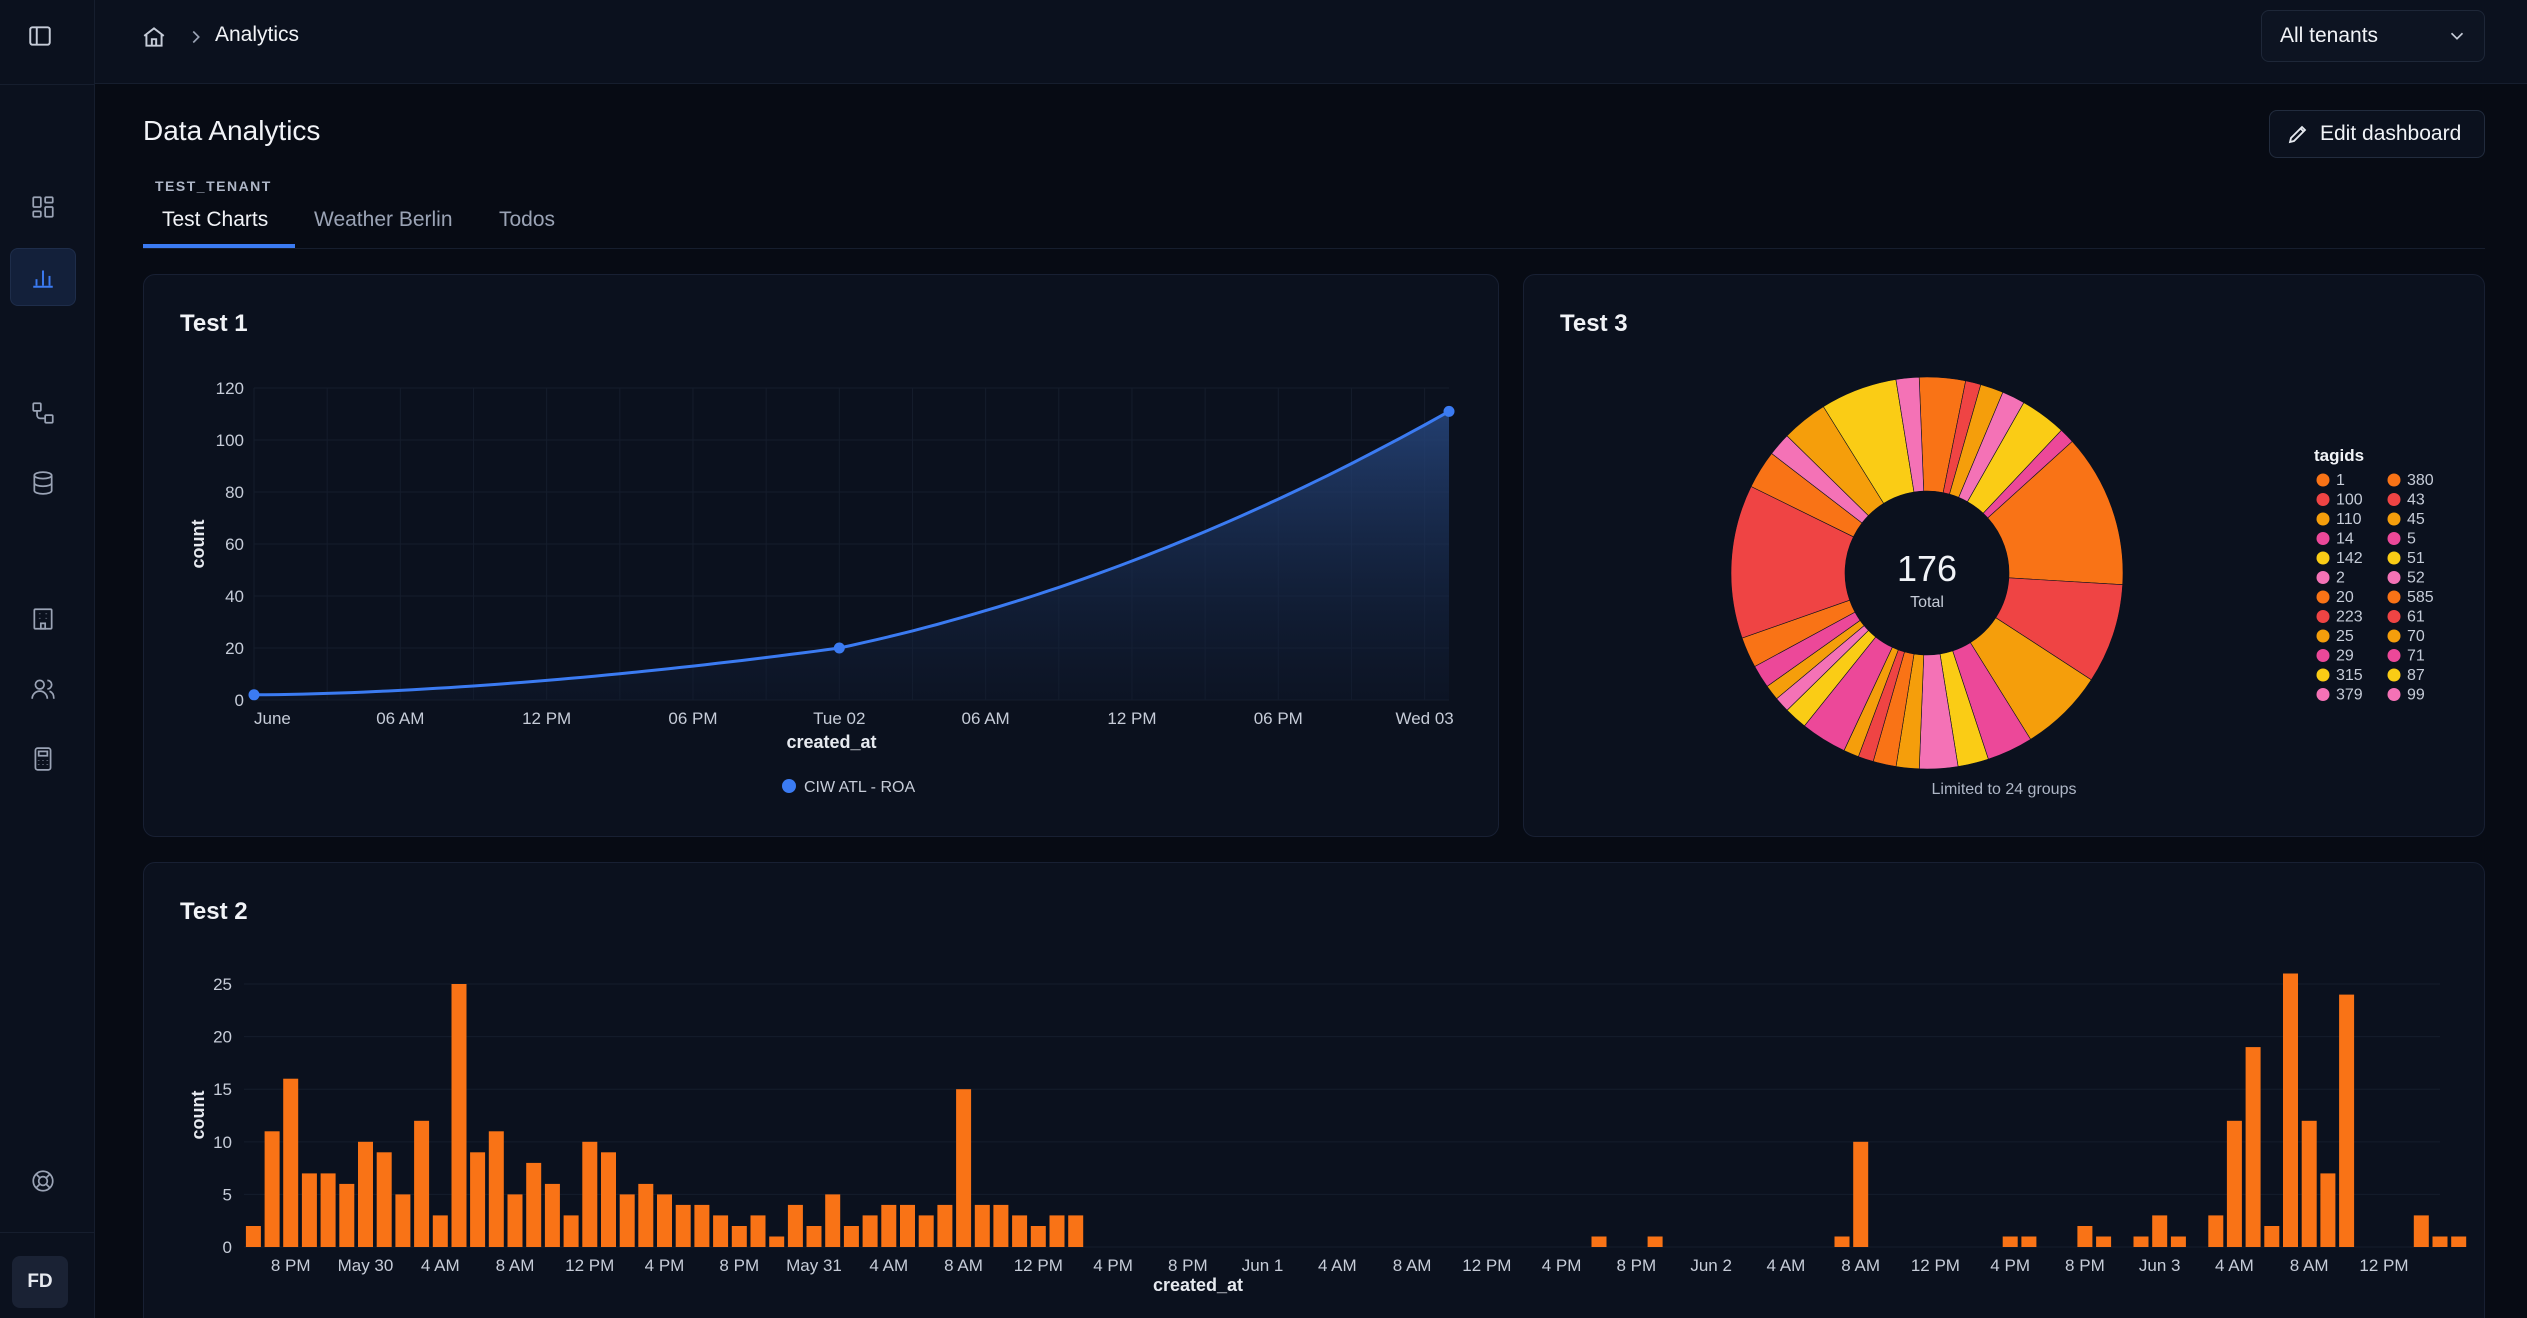 This screenshot has height=1318, width=2527. What do you see at coordinates (383, 219) in the screenshot?
I see `tab-weather-berlin: Weather Berlin` at bounding box center [383, 219].